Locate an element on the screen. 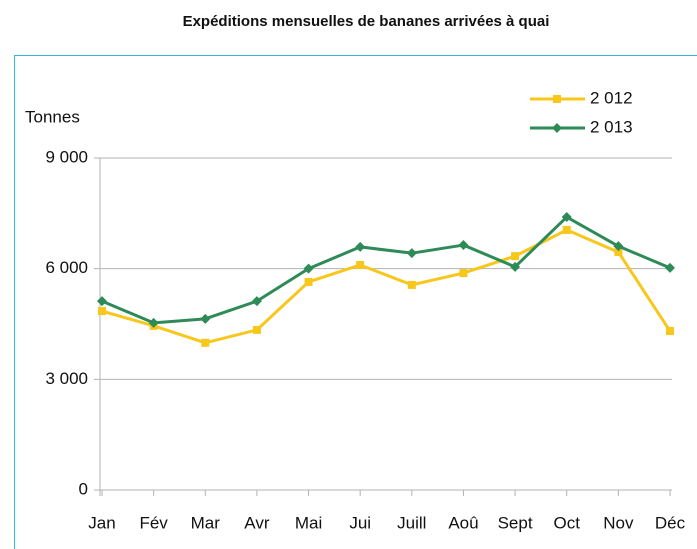  y-axis-label: Tonnes is located at coordinates (52, 116).